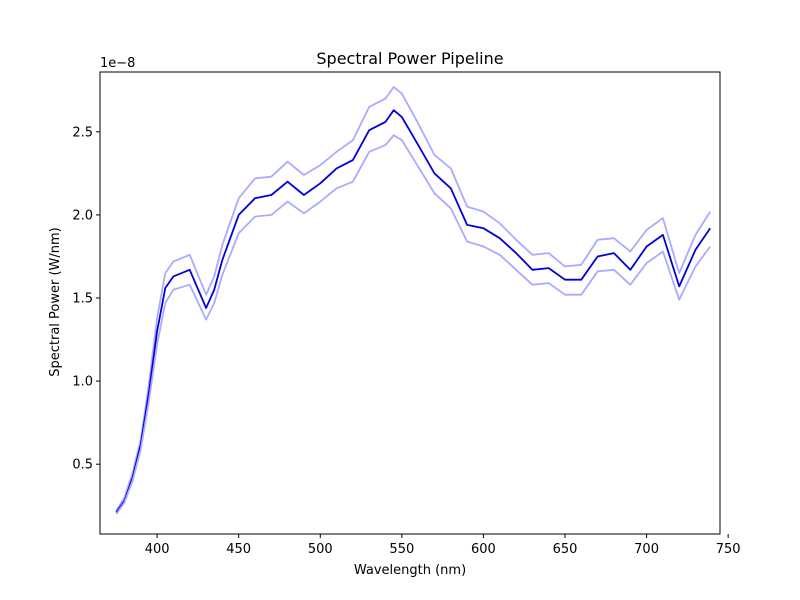 This screenshot has width=800, height=600. Describe the element at coordinates (82, 132) in the screenshot. I see `y-tick-label: 2.5` at that location.